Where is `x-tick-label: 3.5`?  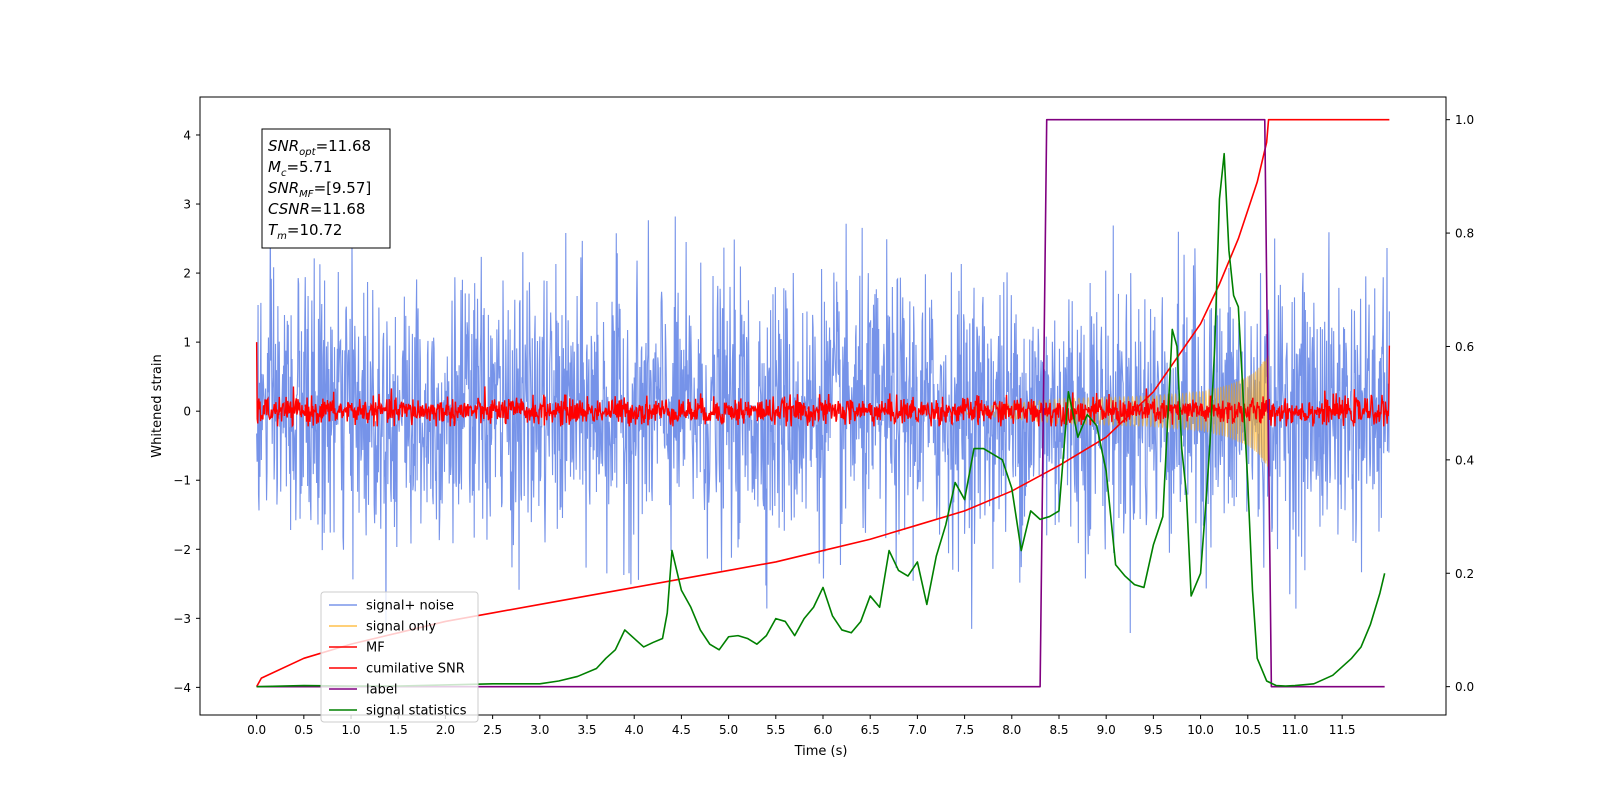 x-tick-label: 3.5 is located at coordinates (586, 730).